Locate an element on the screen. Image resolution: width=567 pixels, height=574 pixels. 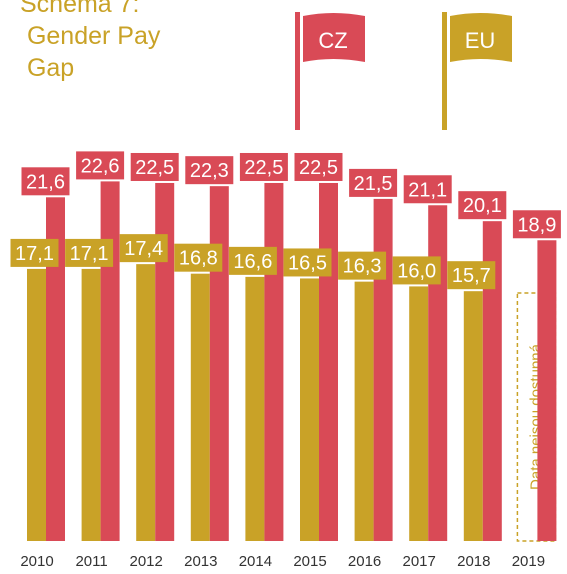
value-label: 16,3 is located at coordinates (362, 267).